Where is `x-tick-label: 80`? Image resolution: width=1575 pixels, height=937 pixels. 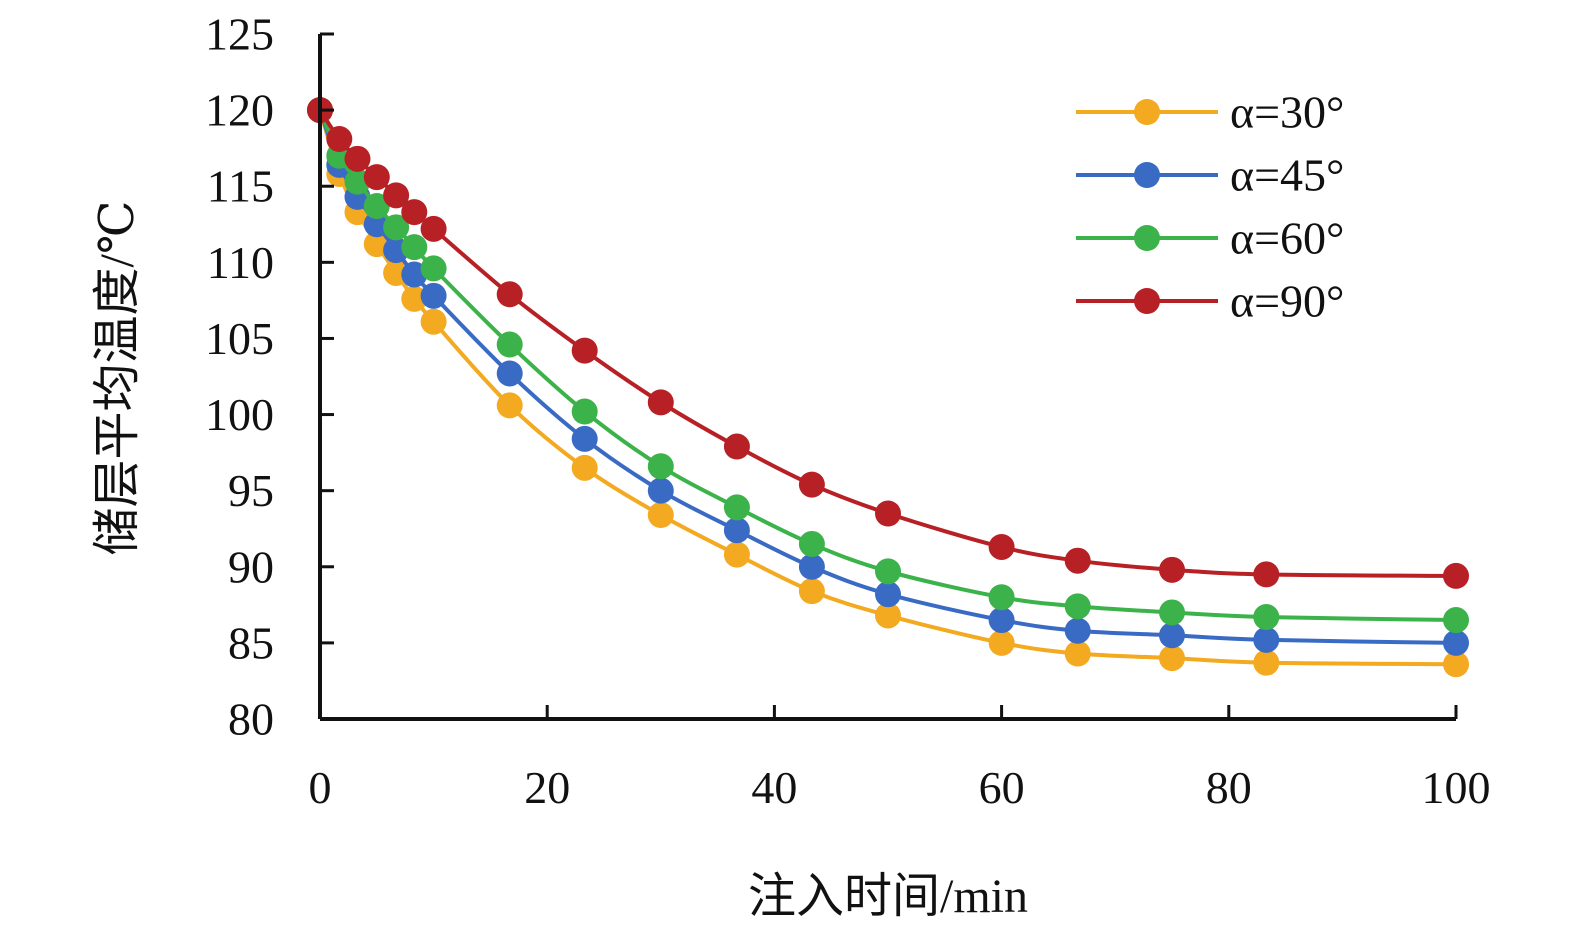
x-tick-label: 80 is located at coordinates (1229, 787).